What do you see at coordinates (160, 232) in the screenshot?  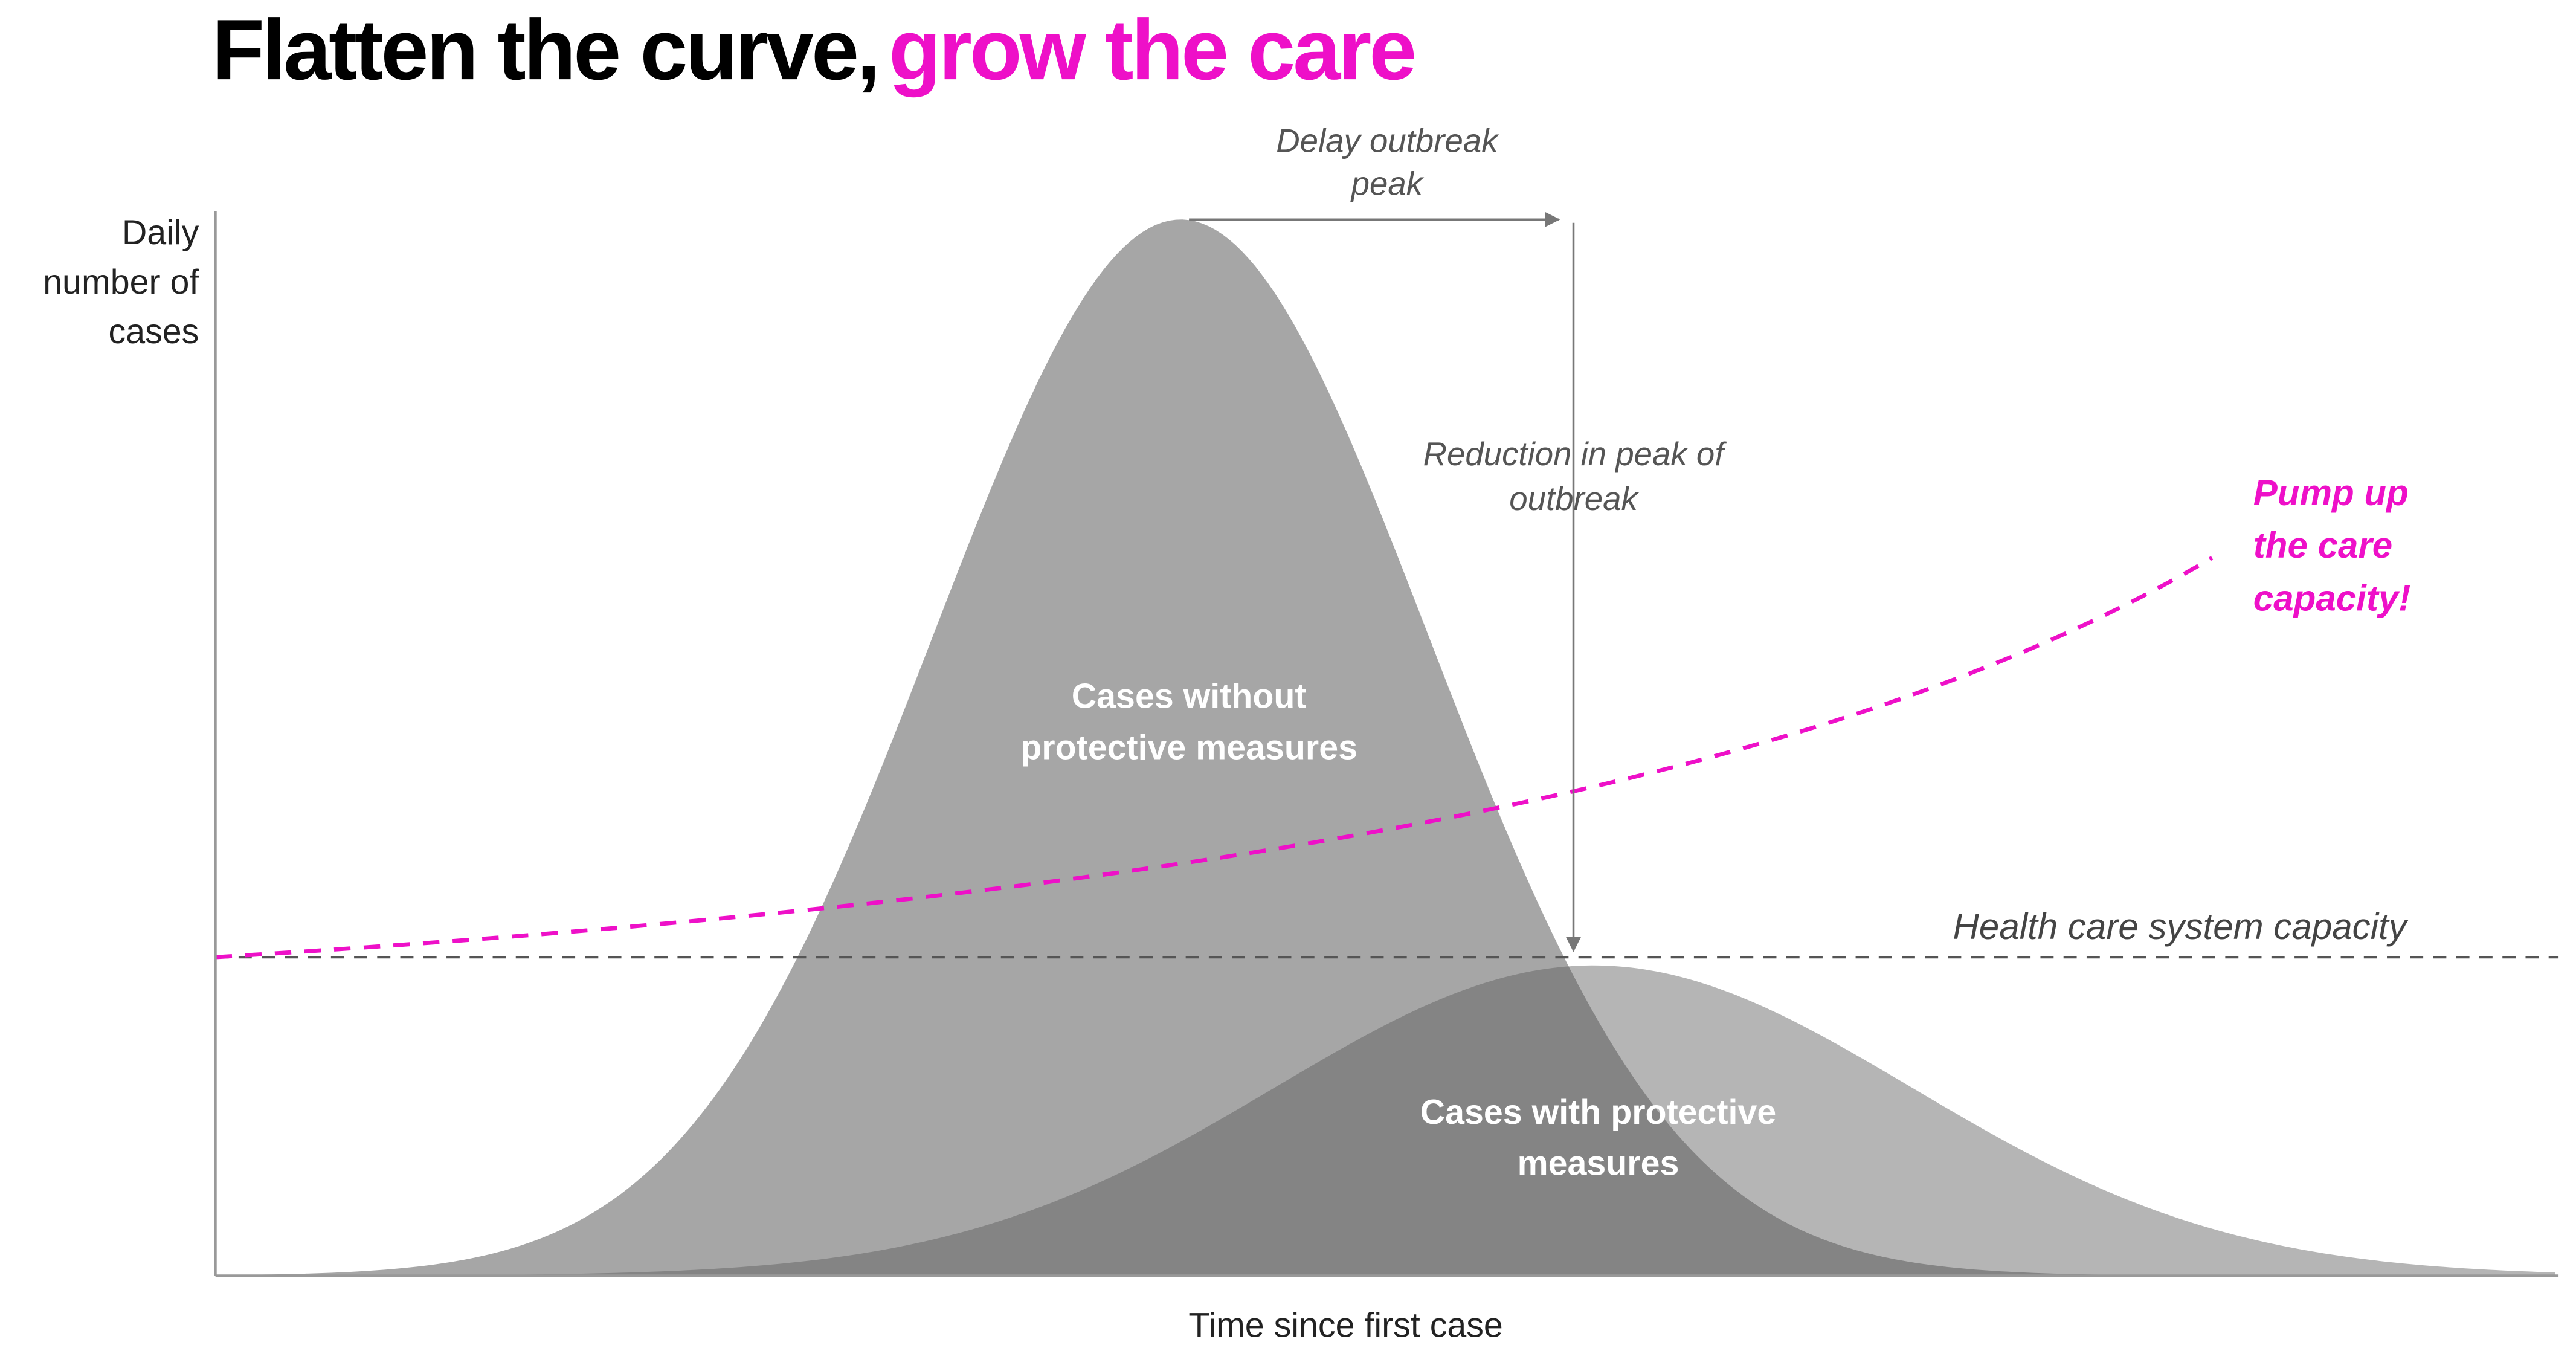 I see `y-axis-label: Daily` at bounding box center [160, 232].